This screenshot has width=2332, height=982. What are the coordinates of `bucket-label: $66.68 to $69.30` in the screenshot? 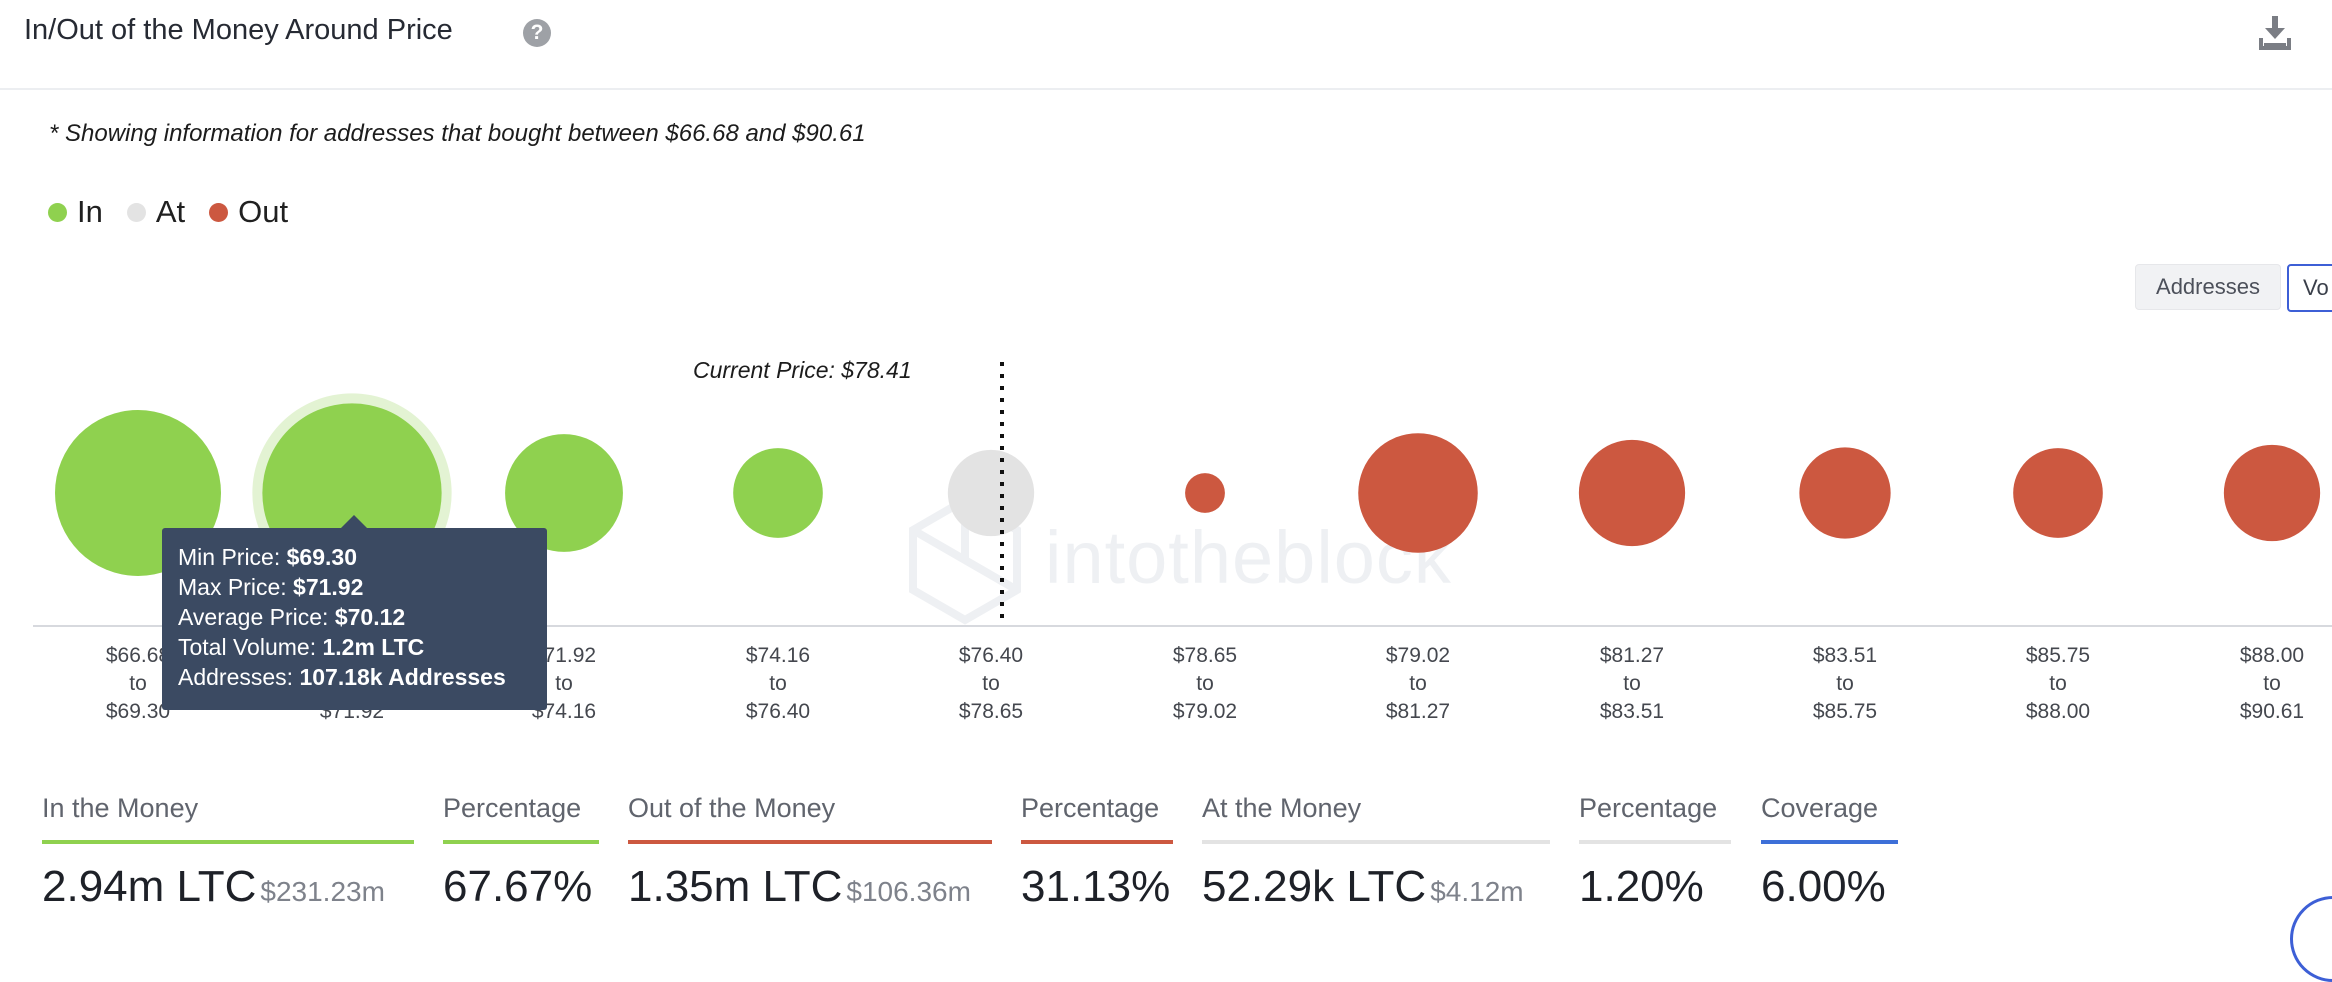 It's located at (138, 684).